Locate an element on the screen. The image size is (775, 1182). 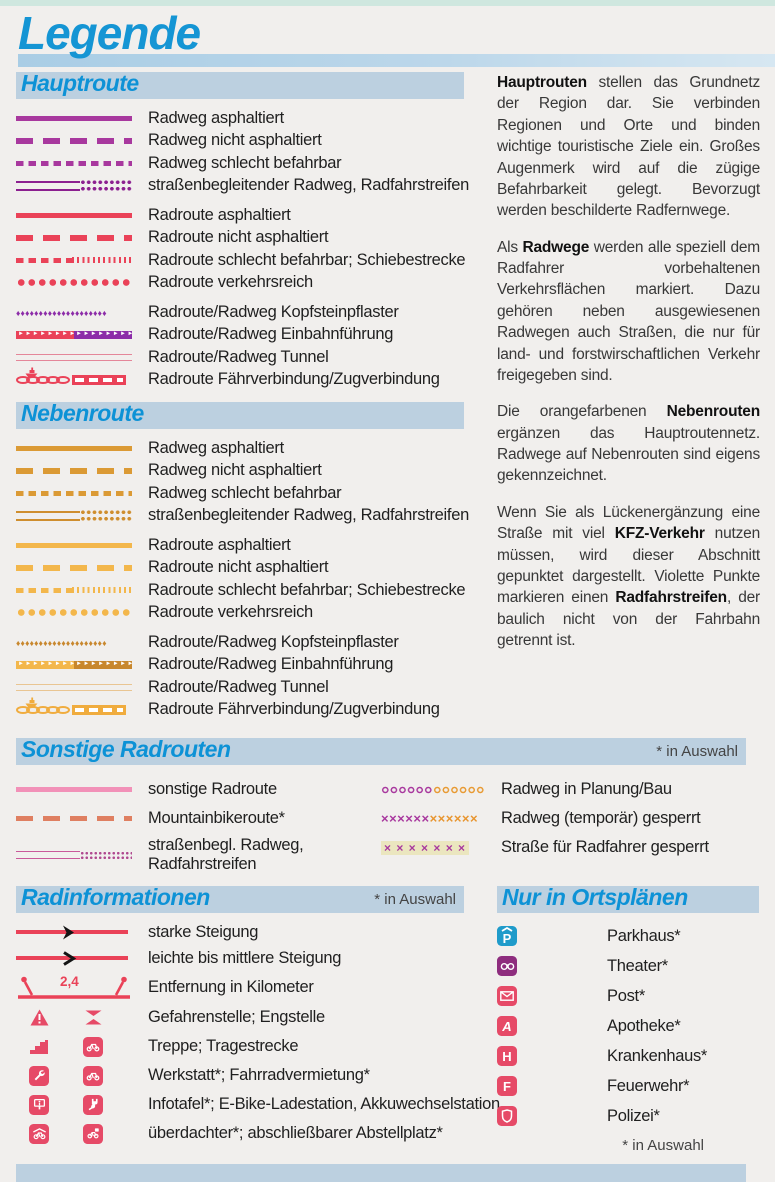
section-header-nebenroute: Nebenroute is located at coordinates (240, 414).